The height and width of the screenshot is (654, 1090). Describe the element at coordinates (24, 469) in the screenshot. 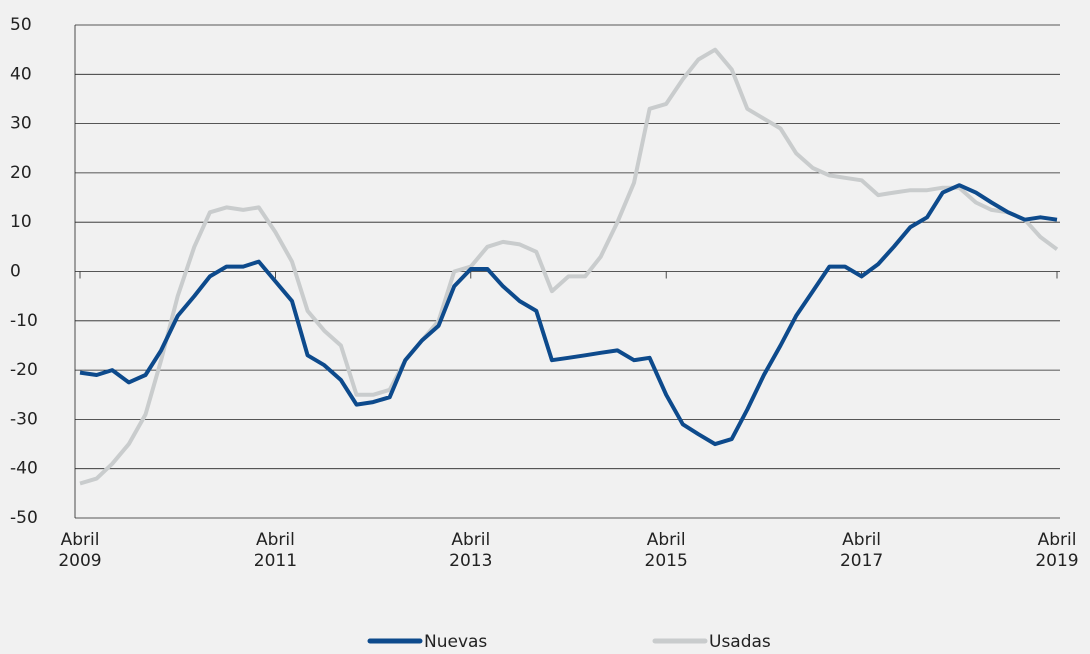

I see `y-tick-label: -40` at that location.